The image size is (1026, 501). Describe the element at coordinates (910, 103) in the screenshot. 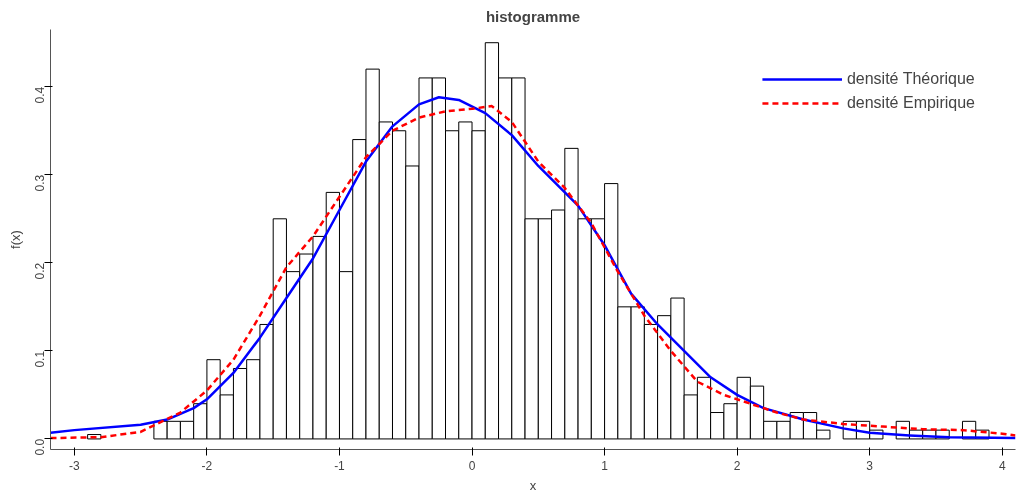

I see `legend-label: densité Empirique` at that location.